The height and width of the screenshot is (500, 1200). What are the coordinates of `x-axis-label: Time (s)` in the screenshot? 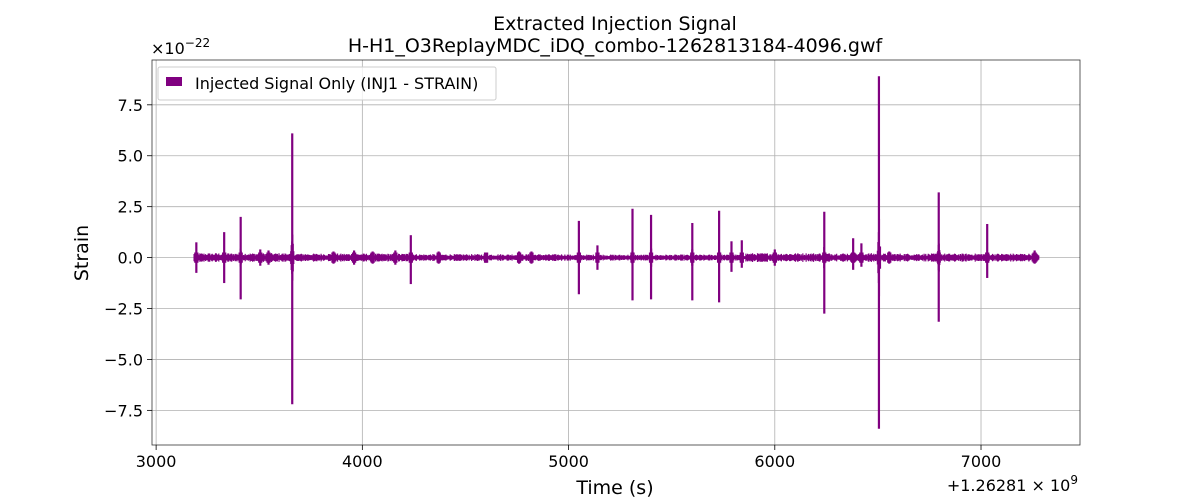 It's located at (614, 488).